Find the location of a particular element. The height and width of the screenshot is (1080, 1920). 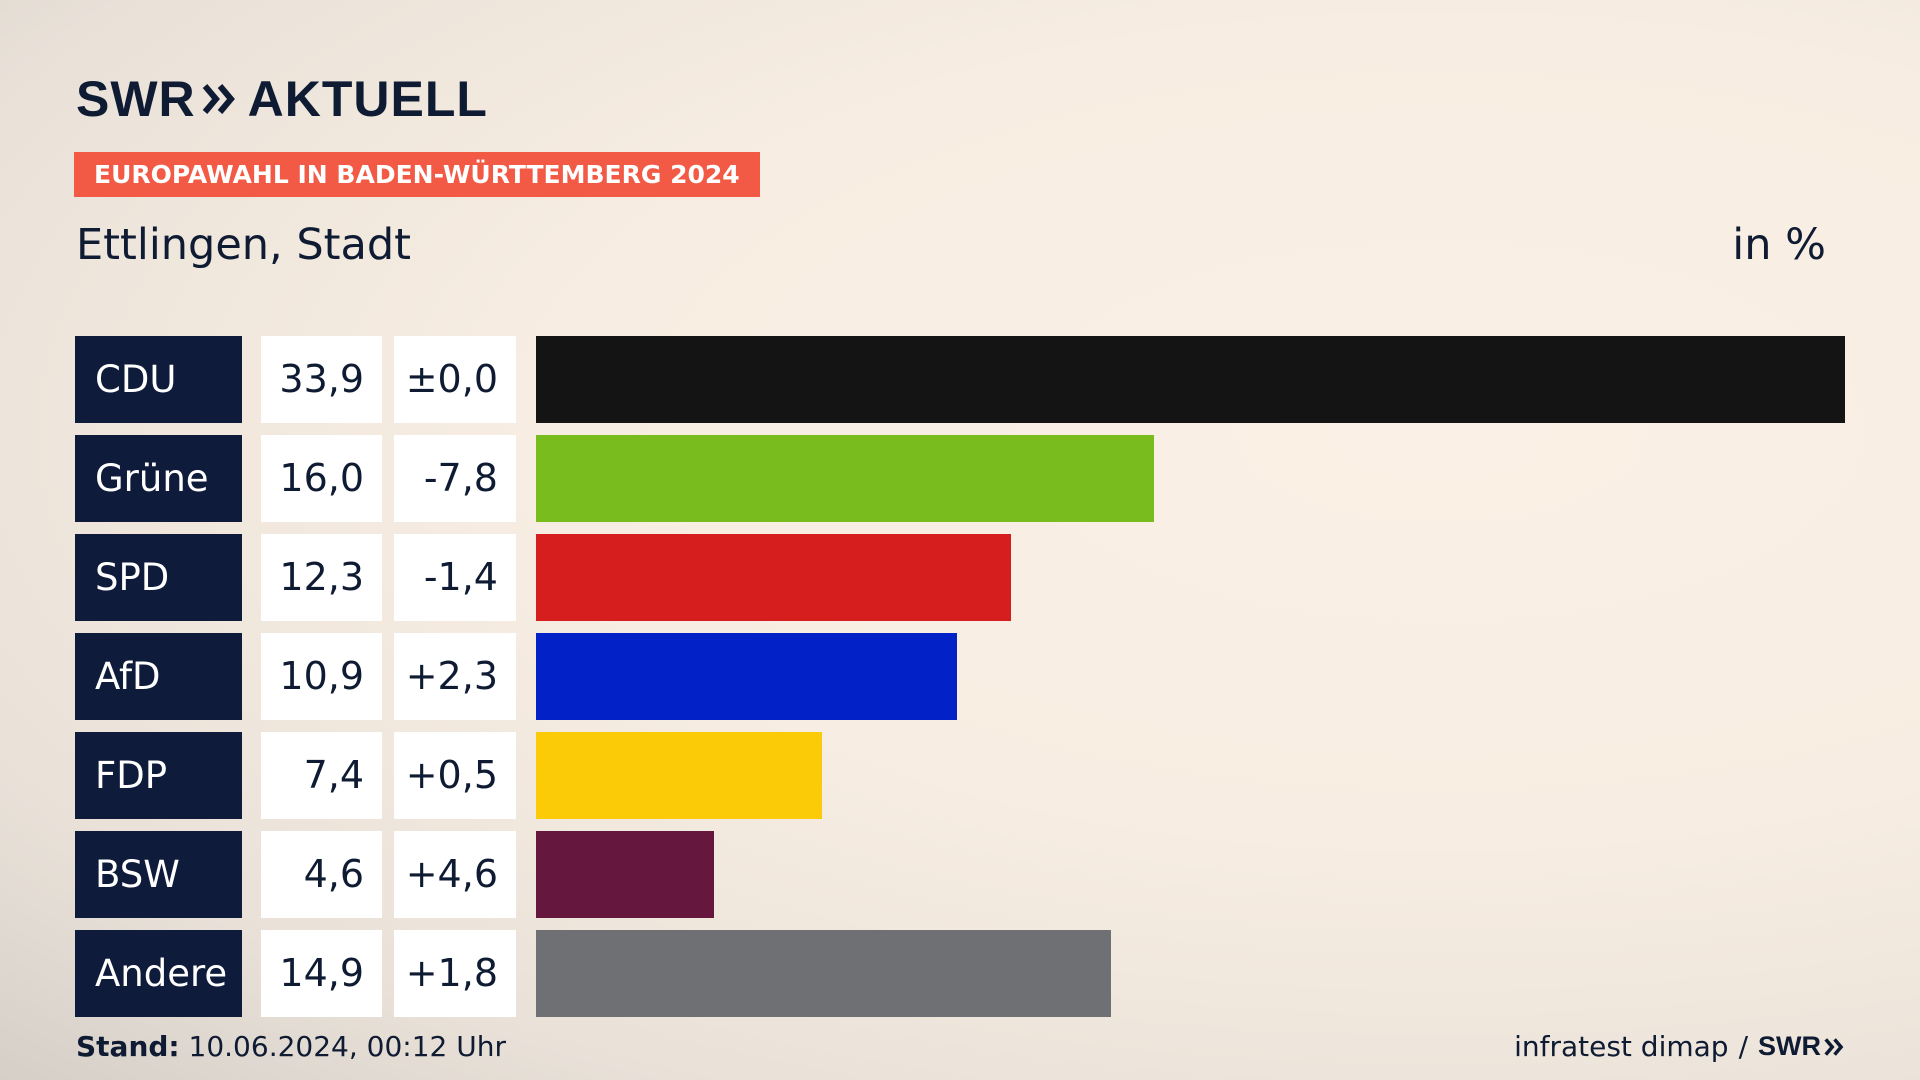

change-label: +2,3 is located at coordinates (455, 676).